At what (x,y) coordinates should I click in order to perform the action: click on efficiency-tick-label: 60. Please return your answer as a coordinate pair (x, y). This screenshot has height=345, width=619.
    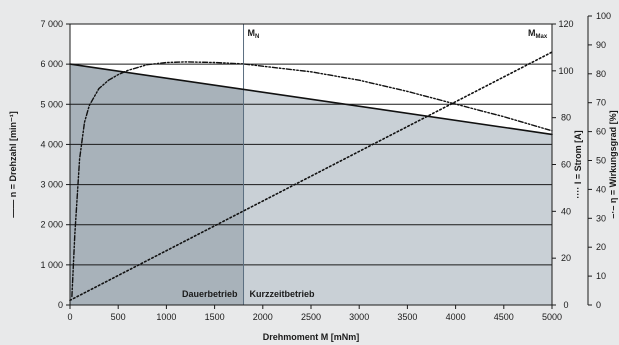
    Looking at the image, I should click on (601, 132).